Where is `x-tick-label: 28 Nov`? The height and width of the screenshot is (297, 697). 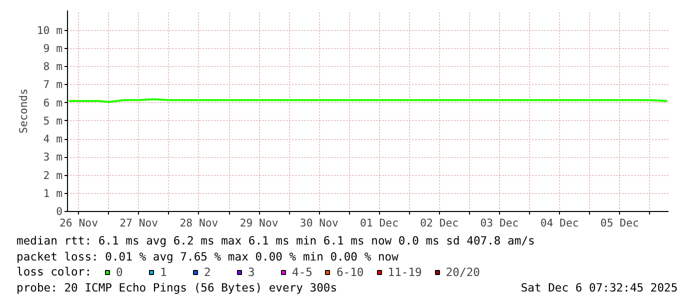 x-tick-label: 28 Nov is located at coordinates (199, 223).